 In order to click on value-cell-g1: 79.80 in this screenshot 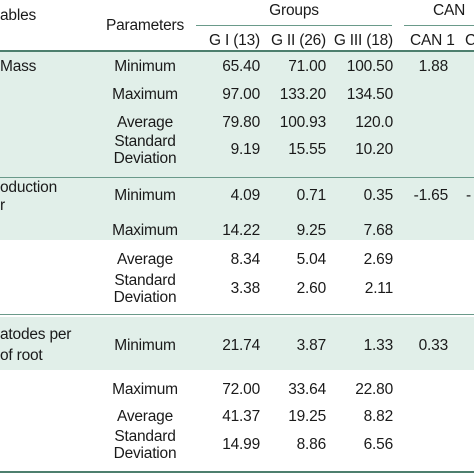, I will do `click(241, 122)`.